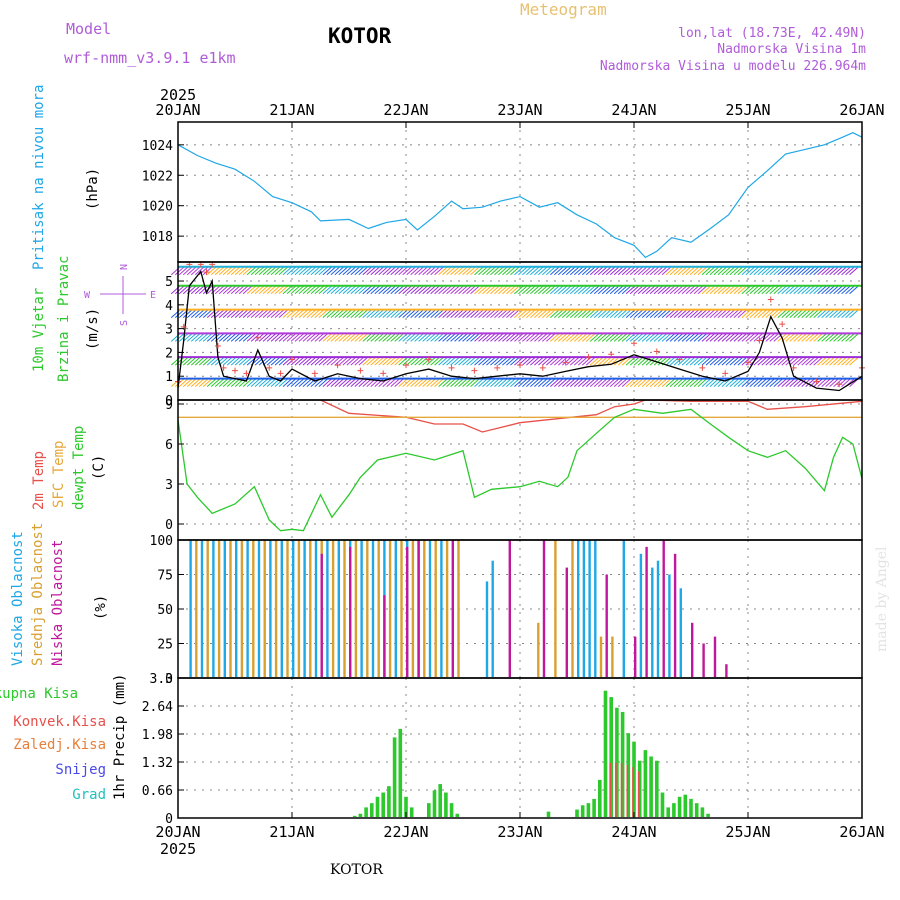  Describe the element at coordinates (190, 608) in the screenshot. I see `cloud-high-bar` at that location.